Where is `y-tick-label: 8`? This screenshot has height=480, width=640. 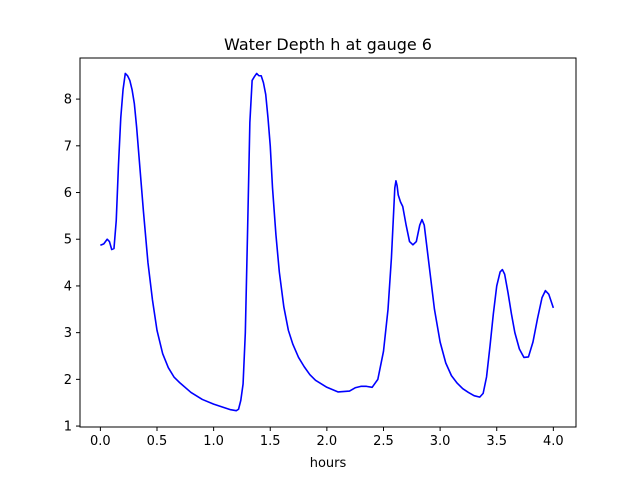
y-tick-label: 8 is located at coordinates (68, 100).